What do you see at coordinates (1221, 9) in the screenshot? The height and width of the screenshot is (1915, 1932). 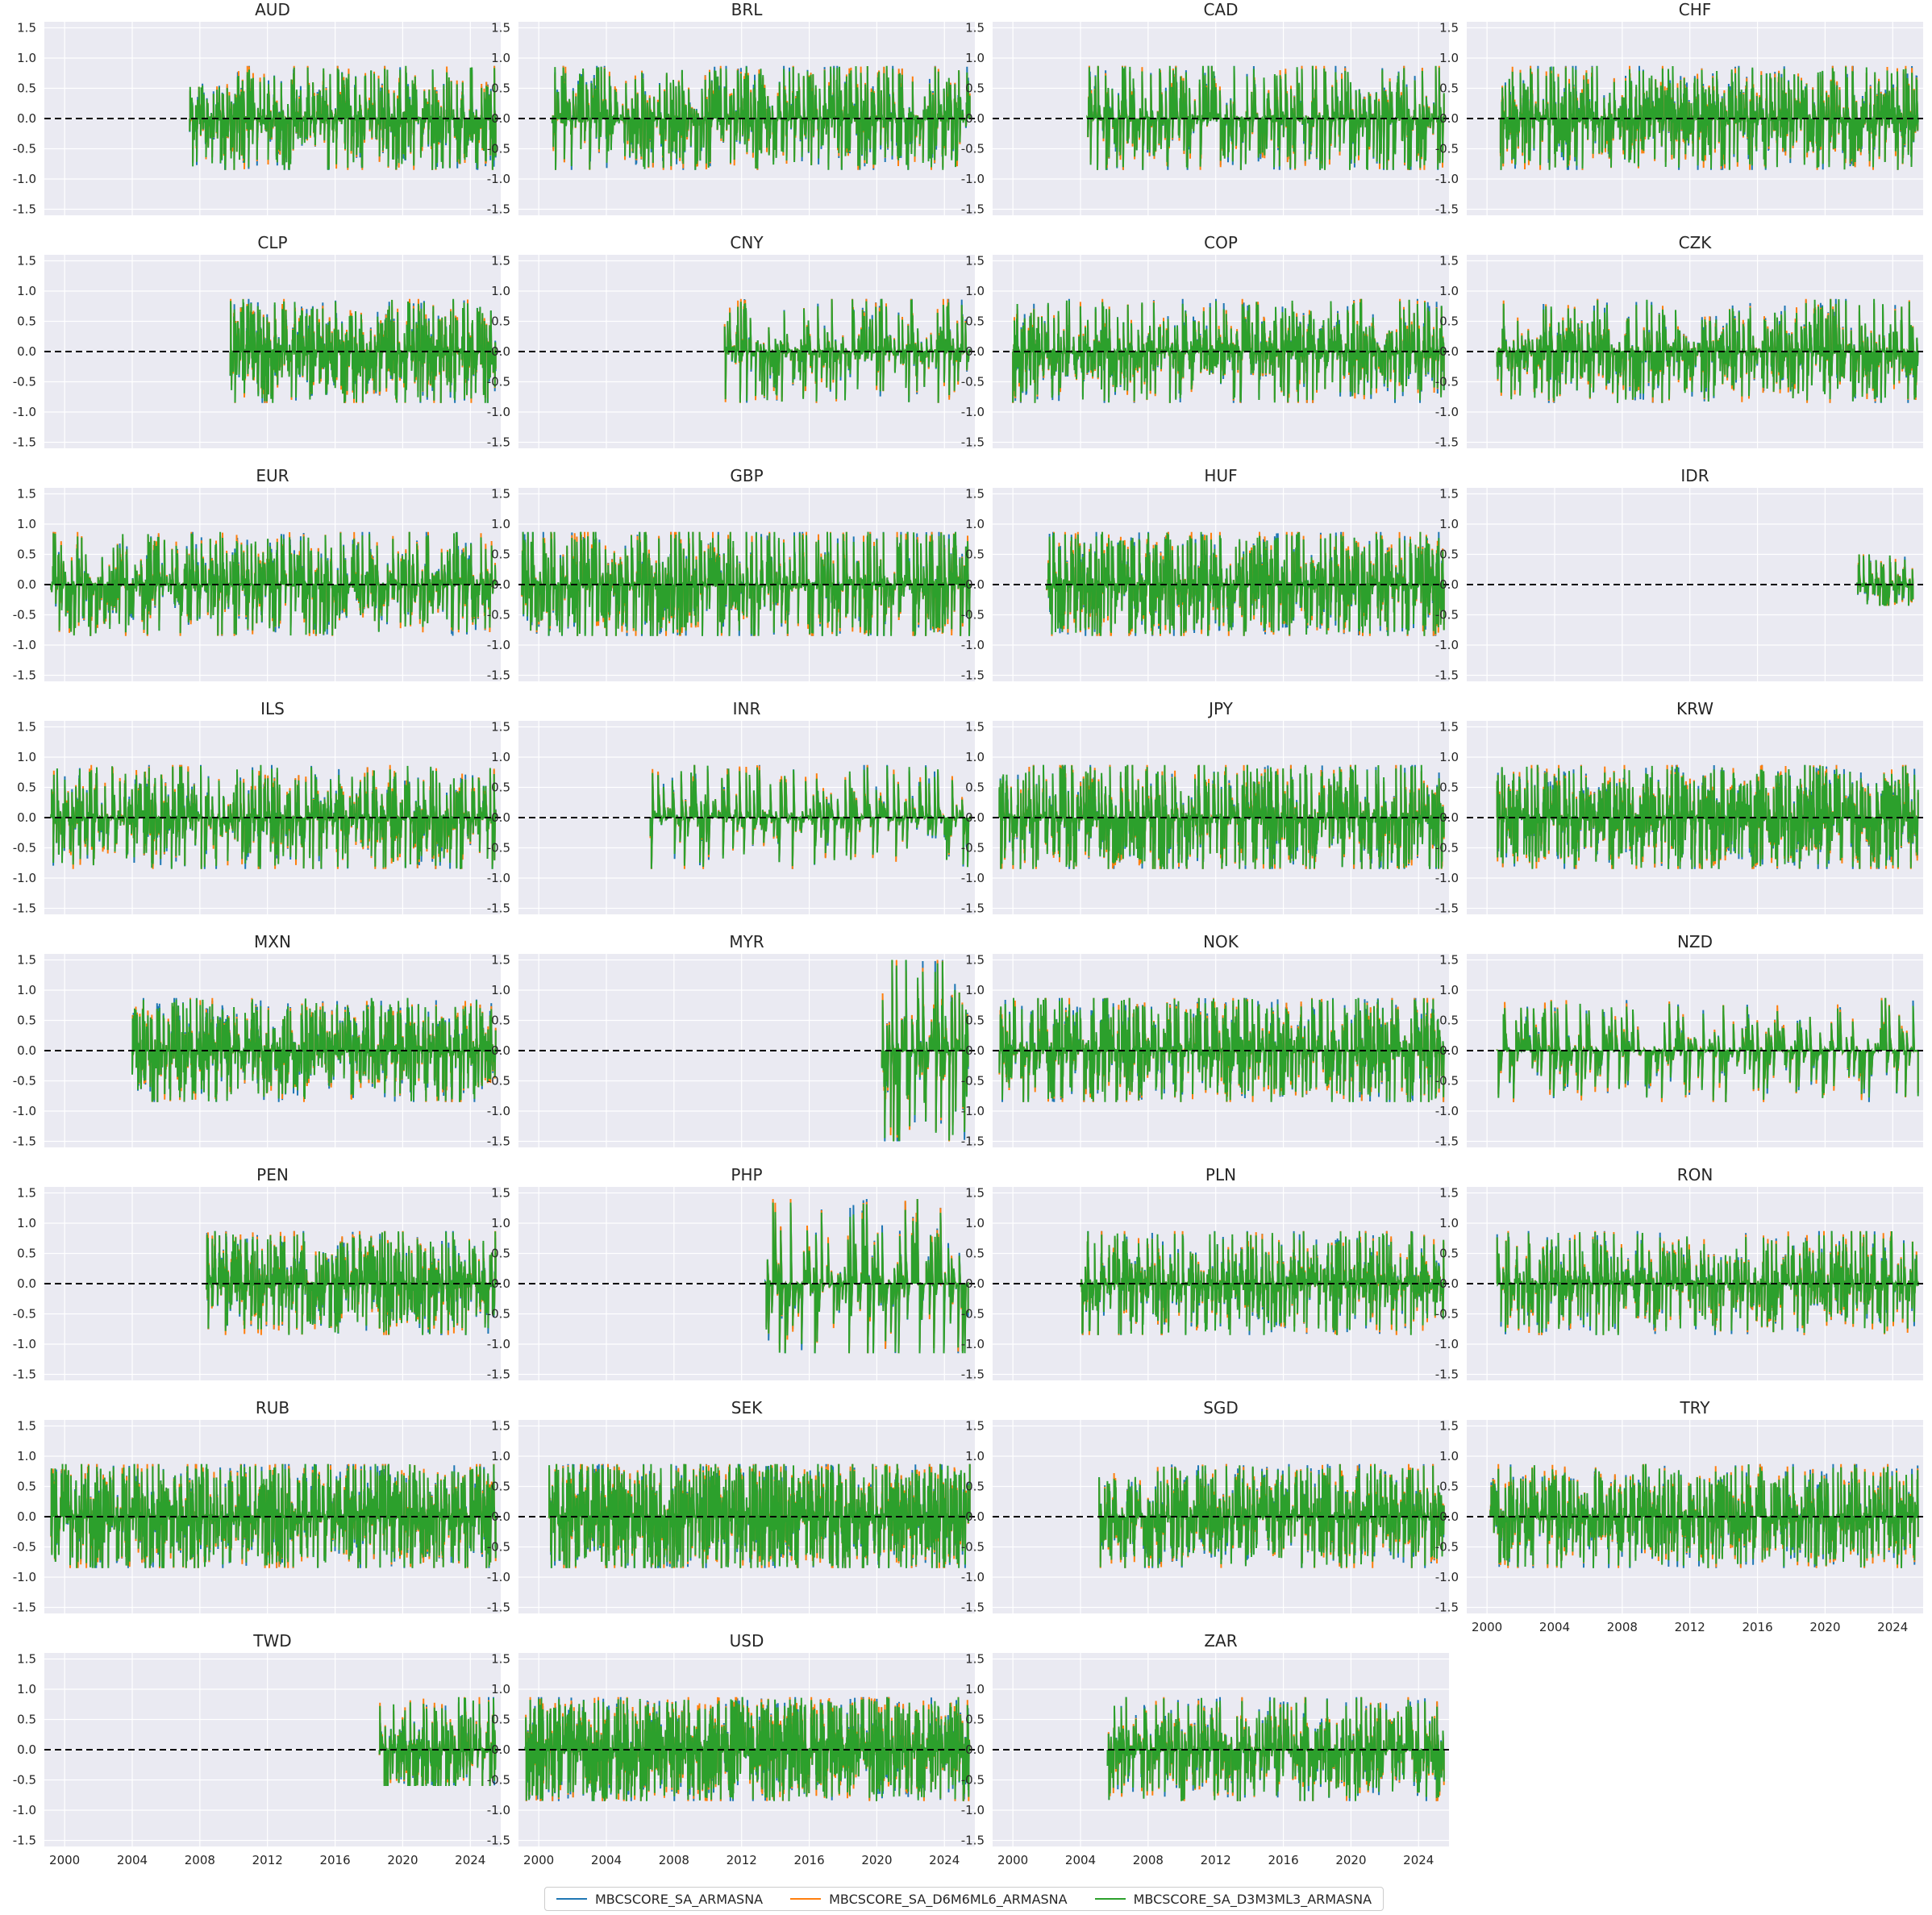 I see `panel-title: CAD` at bounding box center [1221, 9].